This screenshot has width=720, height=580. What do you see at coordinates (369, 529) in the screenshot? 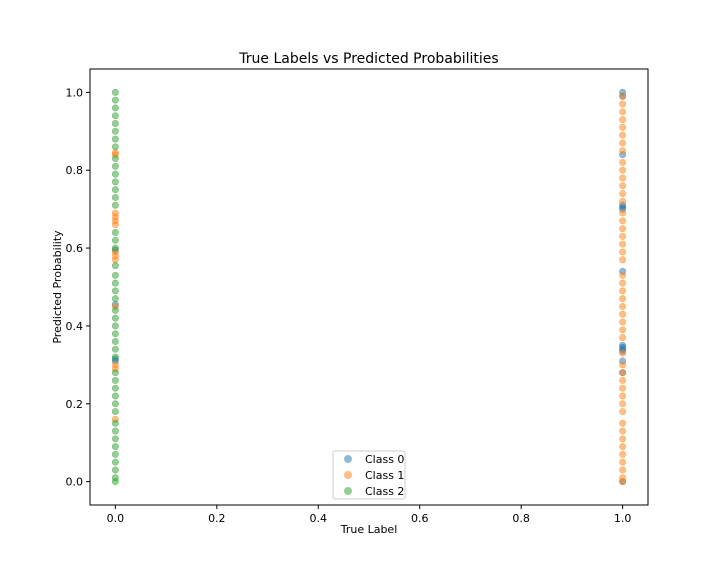
I see `x-axis-label: True Label` at bounding box center [369, 529].